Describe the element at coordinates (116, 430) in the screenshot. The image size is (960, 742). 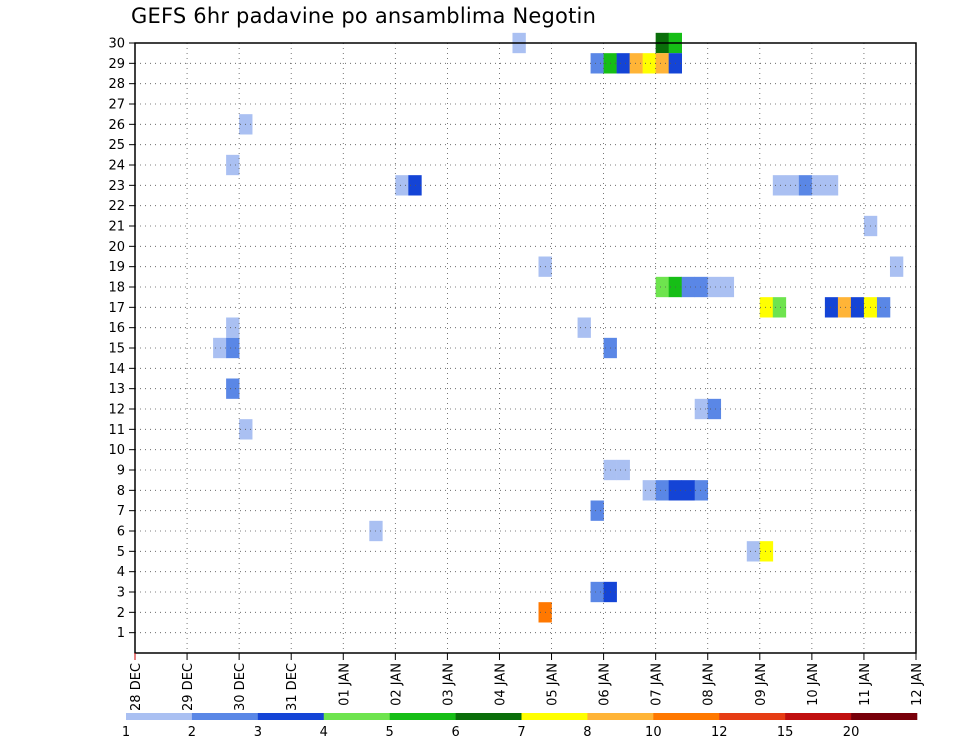
I see `y-tick-label: 11` at that location.